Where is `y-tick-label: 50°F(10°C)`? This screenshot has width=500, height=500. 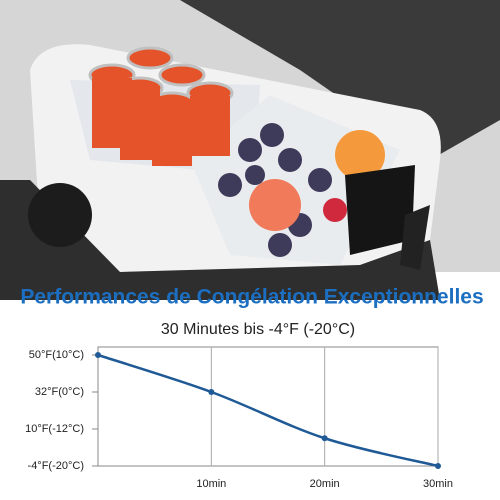
y-tick-label: 50°F(10°C) is located at coordinates (56, 355).